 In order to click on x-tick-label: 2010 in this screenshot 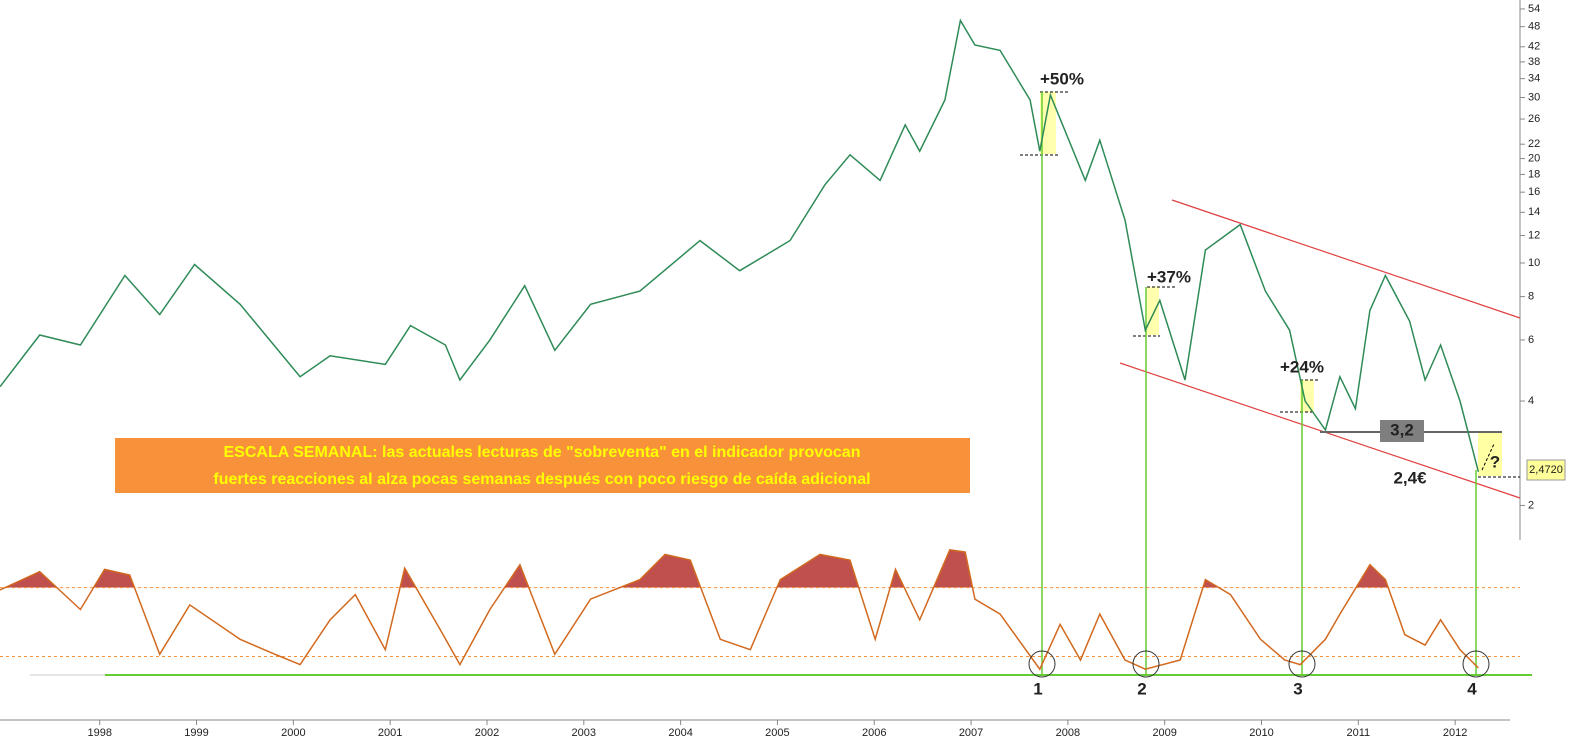, I will do `click(1261, 733)`.